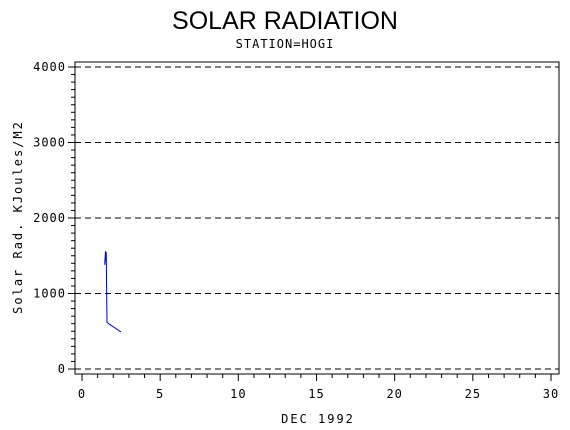  What do you see at coordinates (160, 394) in the screenshot?
I see `x-tick-label: 5` at bounding box center [160, 394].